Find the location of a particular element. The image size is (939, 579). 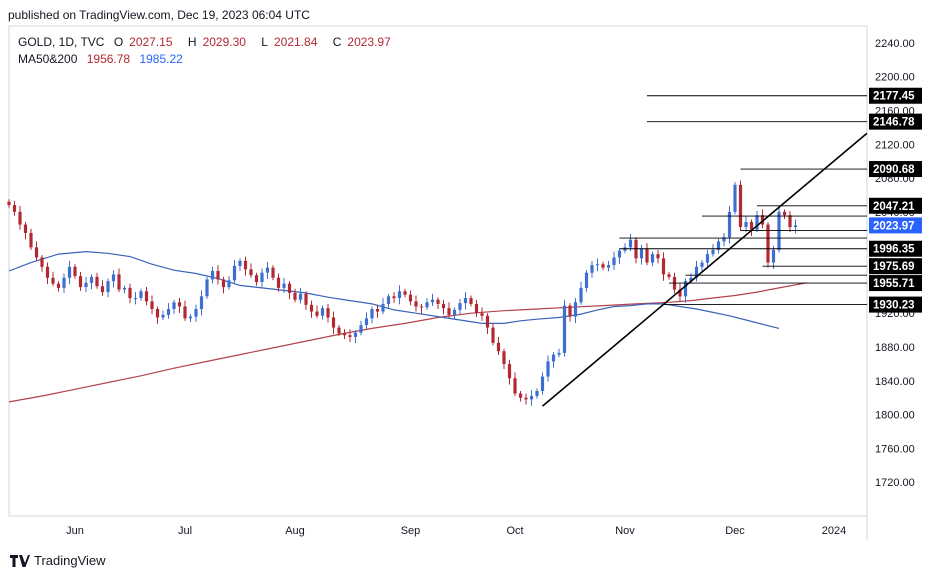

price-tag-label: 2047.21 is located at coordinates (894, 207).